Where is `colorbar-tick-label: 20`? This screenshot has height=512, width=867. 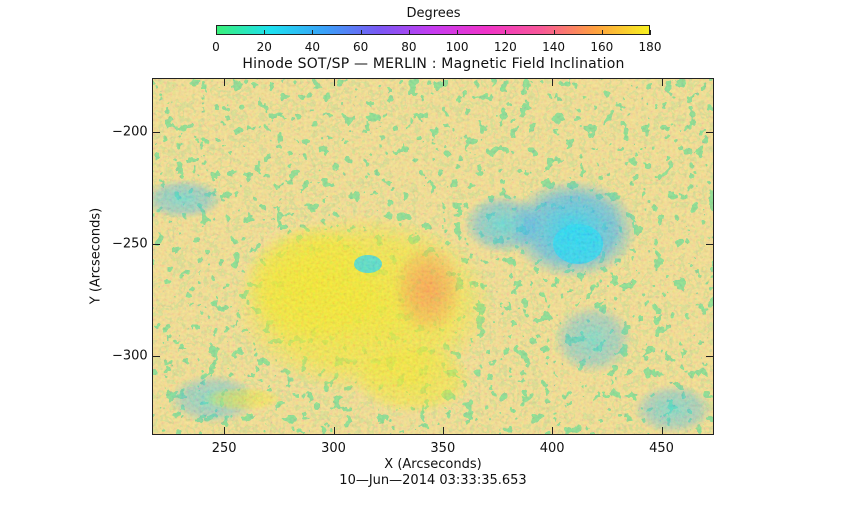
colorbar-tick-label: 20 is located at coordinates (264, 47).